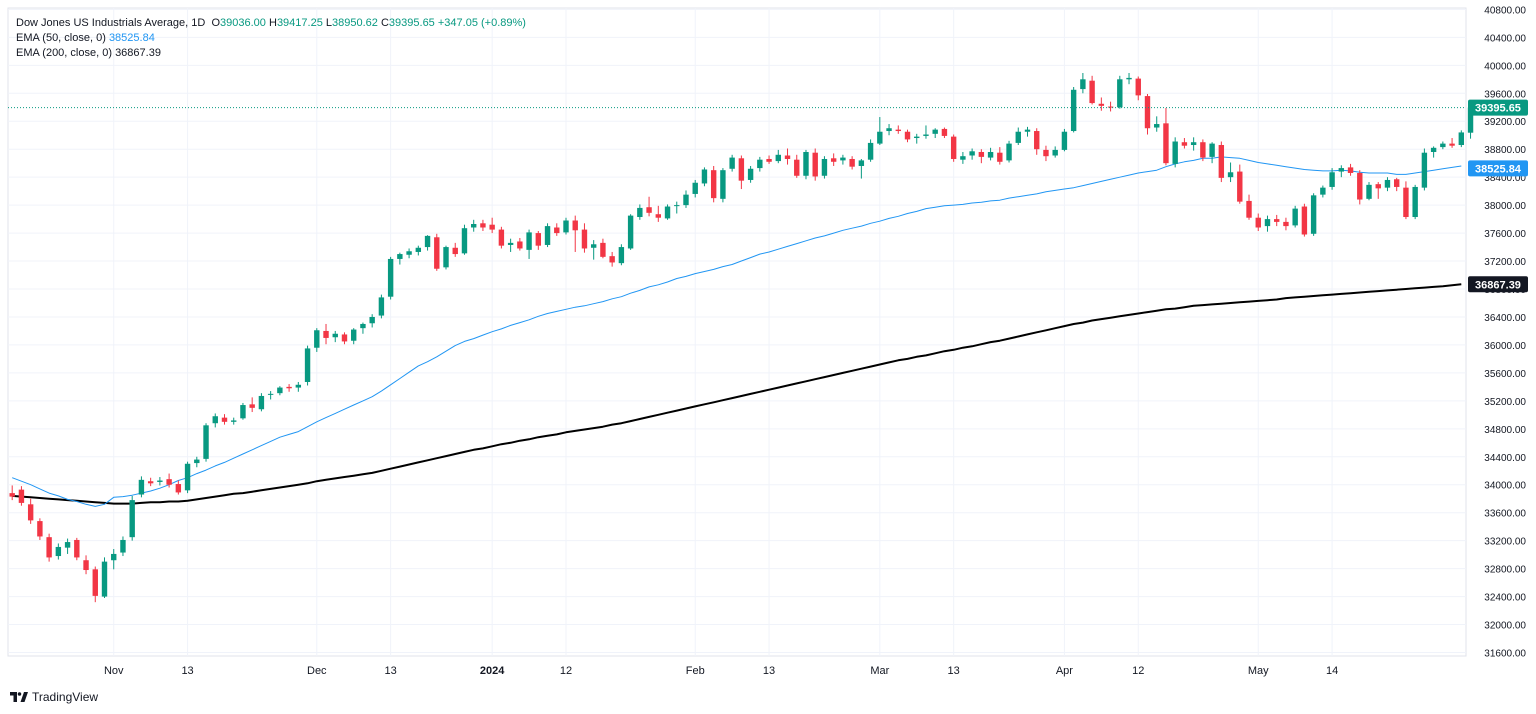 Image resolution: width=1536 pixels, height=714 pixels. I want to click on legend-ema50-row: EMA (50, close, 0) 38525.84, so click(271, 38).